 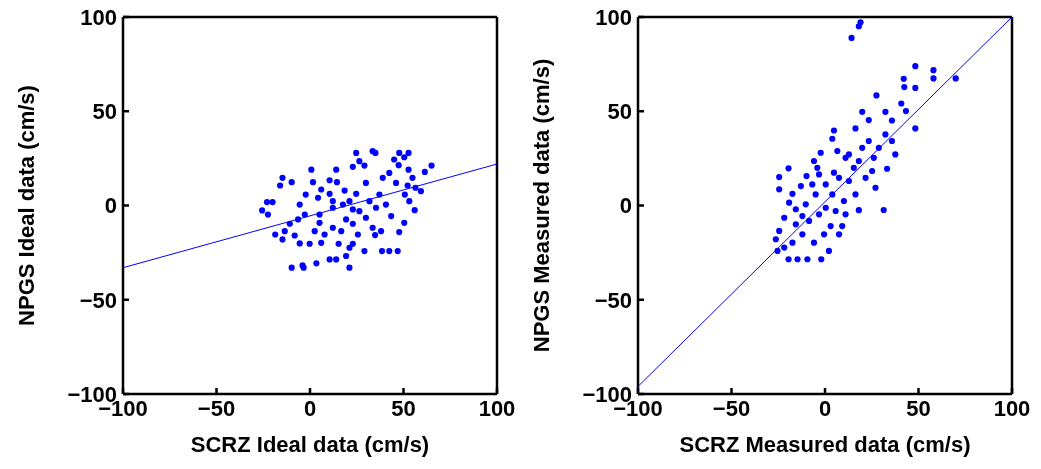 What do you see at coordinates (310, 444) in the screenshot?
I see `x-axis-title: SCRZ Ideal data (cm/s)` at bounding box center [310, 444].